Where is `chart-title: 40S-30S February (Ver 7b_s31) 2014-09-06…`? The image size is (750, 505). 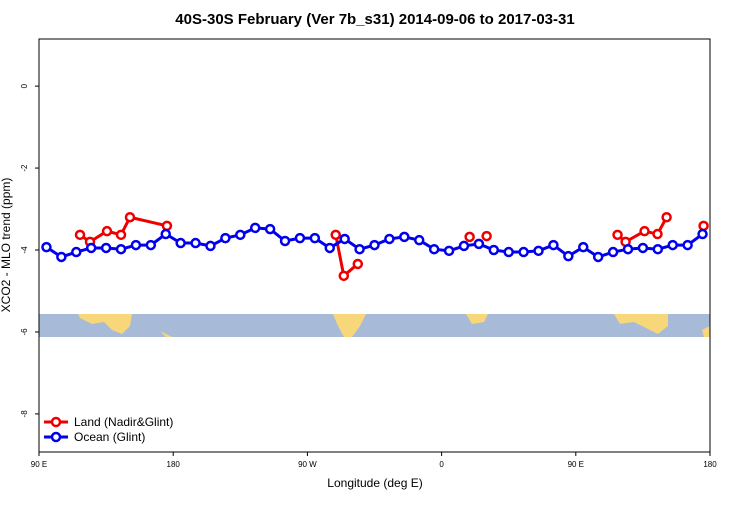 chart-title: 40S-30S February (Ver 7b_s31) 2014-09-06… is located at coordinates (374, 19).